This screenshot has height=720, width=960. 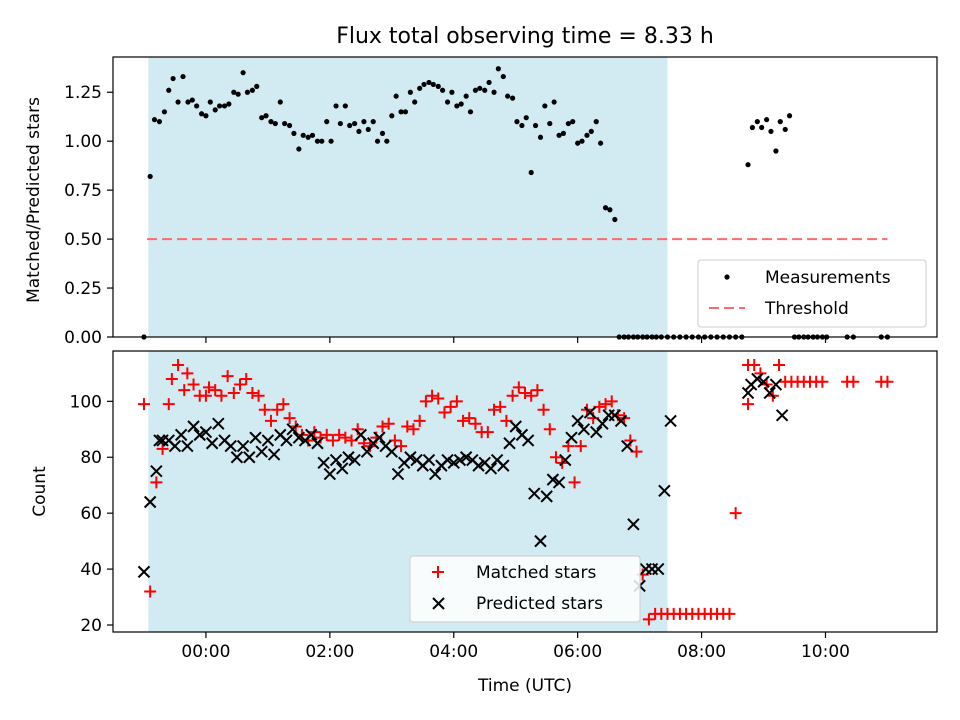 What do you see at coordinates (828, 278) in the screenshot?
I see `legend-measurements-label: Measurements` at bounding box center [828, 278].